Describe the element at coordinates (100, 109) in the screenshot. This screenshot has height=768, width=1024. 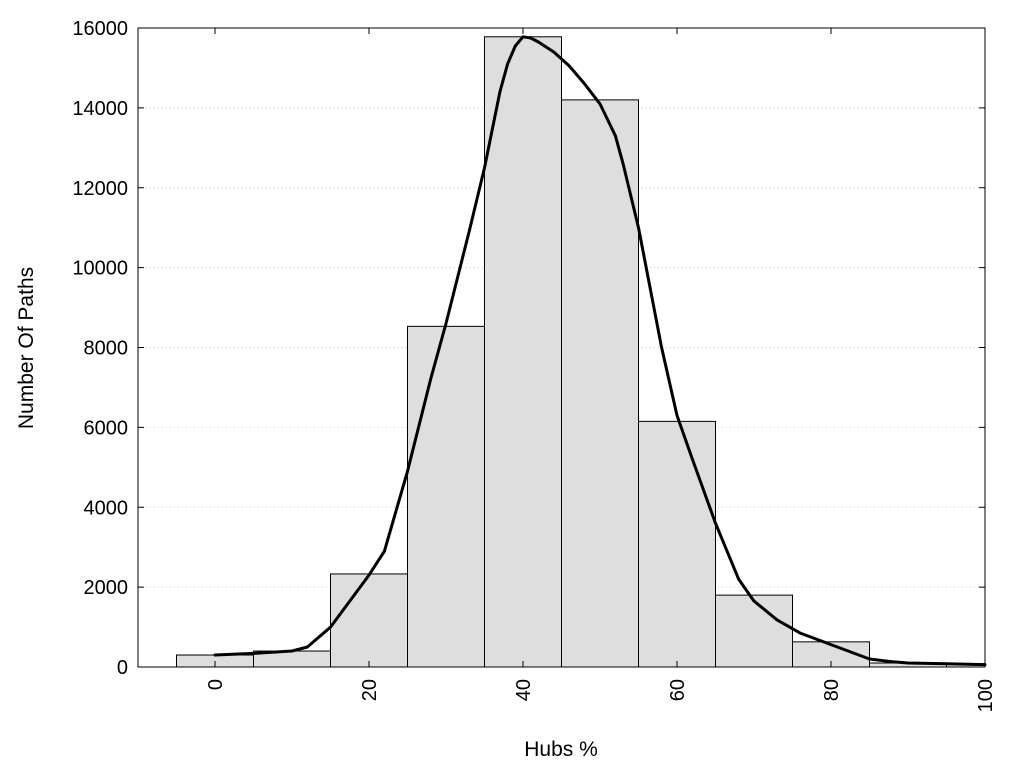
I see `y-tick-label: 14000` at that location.